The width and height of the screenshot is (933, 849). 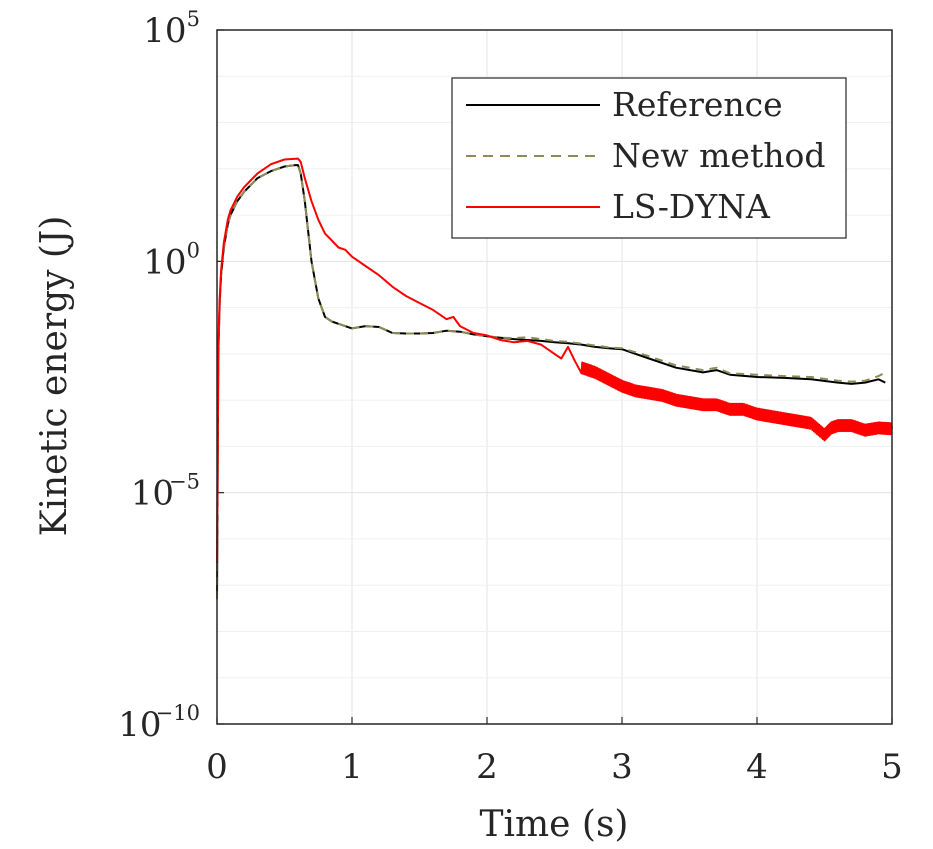 What do you see at coordinates (54, 376) in the screenshot?
I see `y-axis-label: Kinetic energy (J)` at bounding box center [54, 376].